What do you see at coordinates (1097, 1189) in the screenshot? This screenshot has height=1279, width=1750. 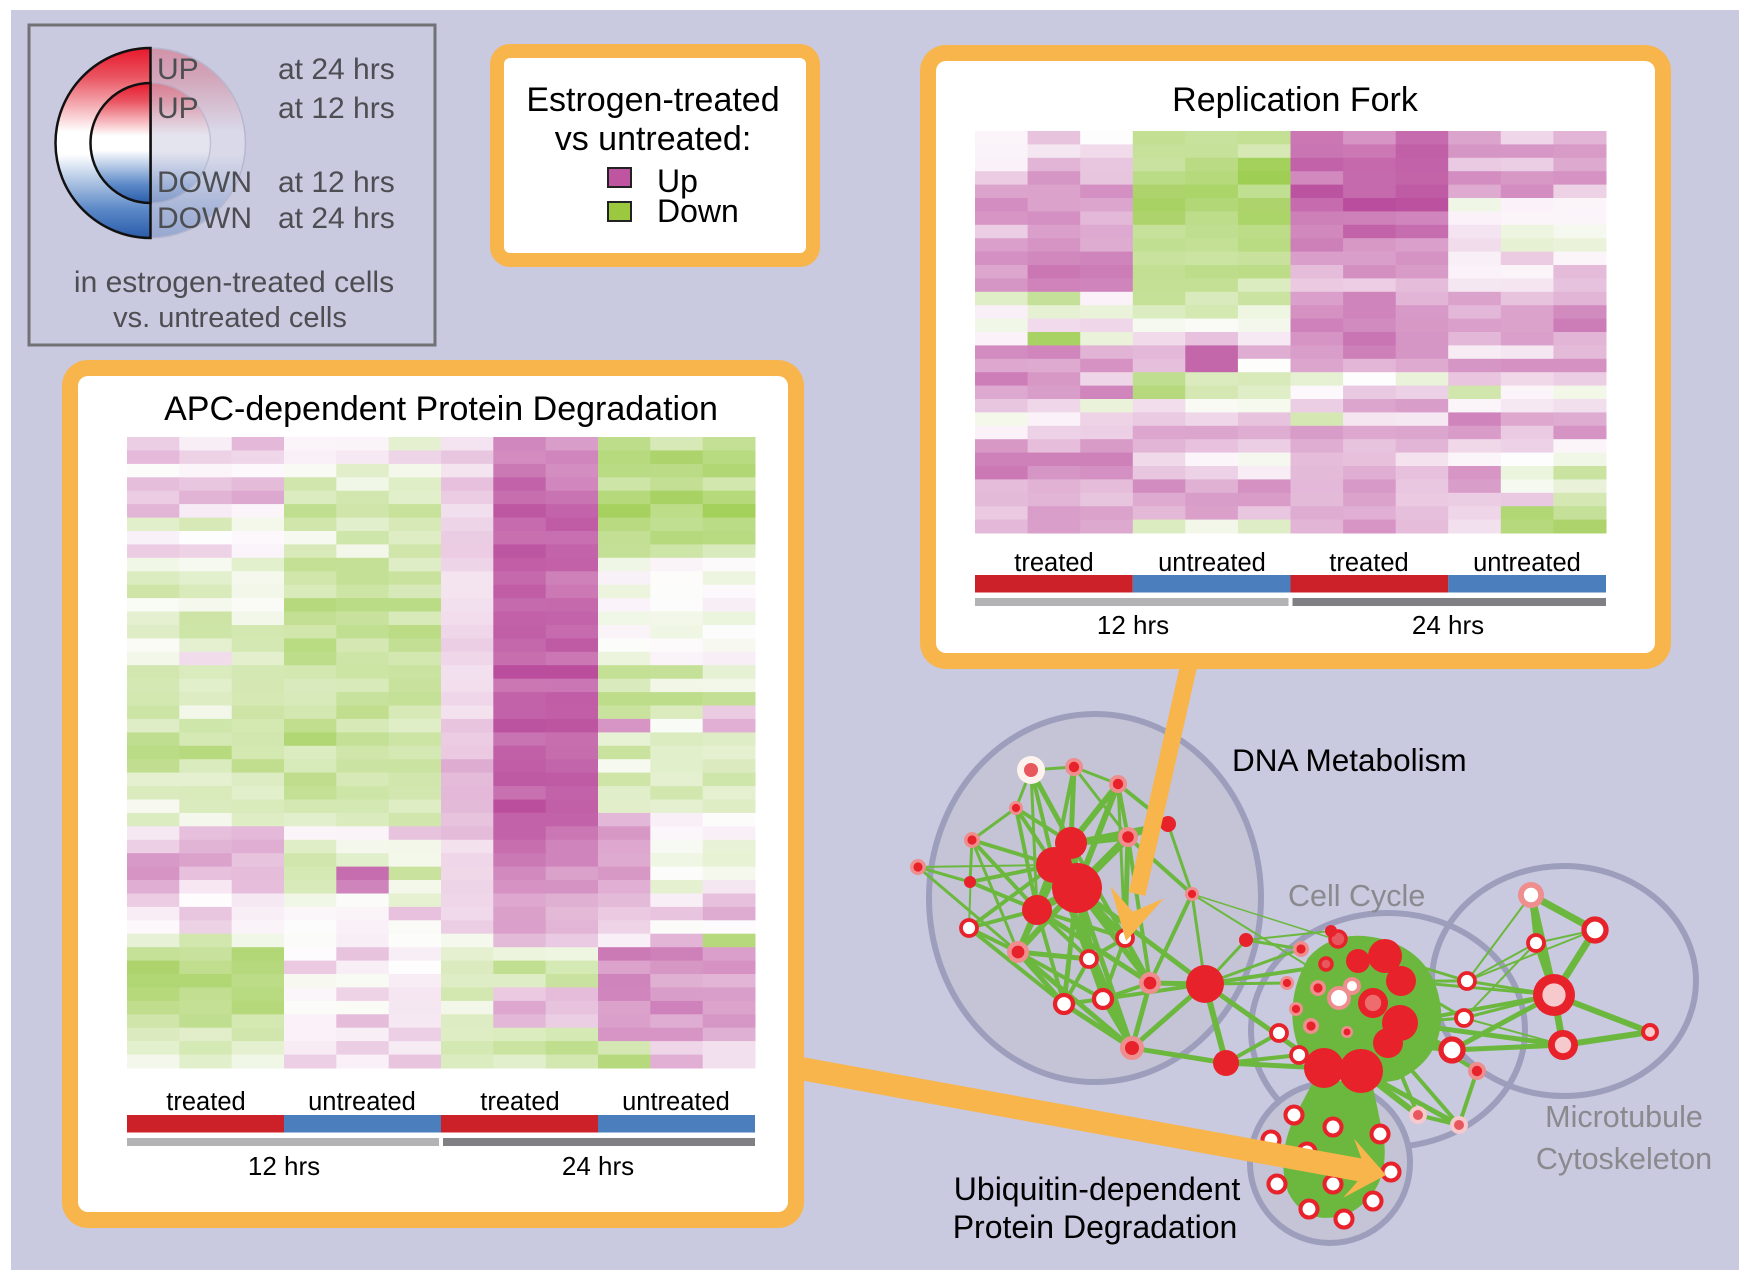 I see `svg-text: Ubiquitin-dependent` at bounding box center [1097, 1189].